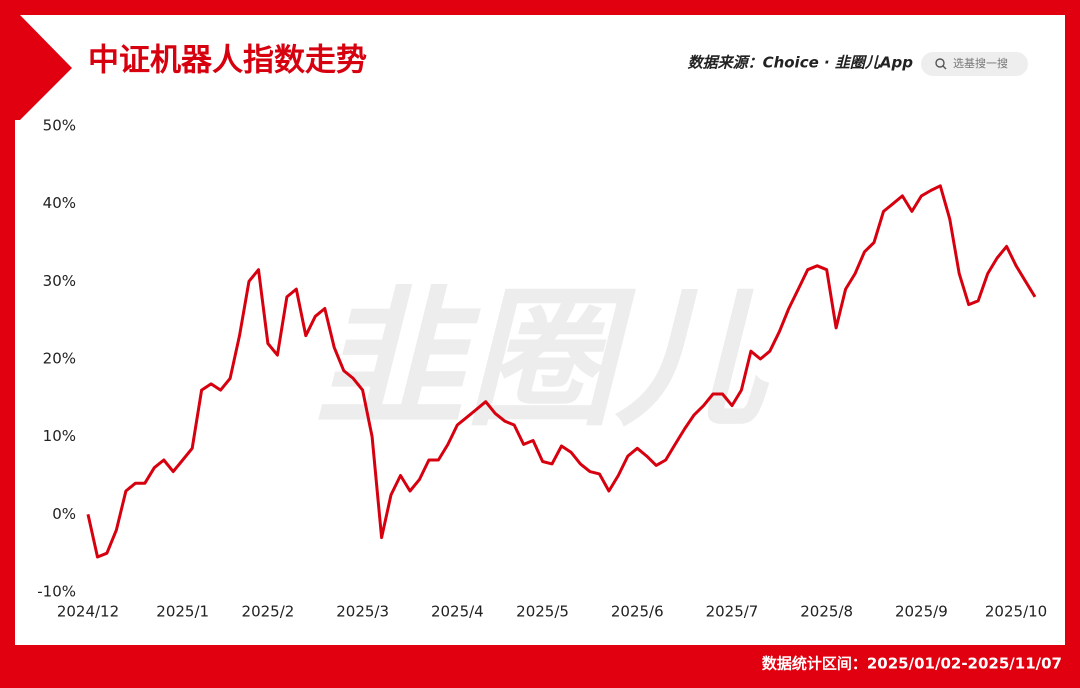  What do you see at coordinates (59, 281) in the screenshot?
I see `y-tick-label: 30%` at bounding box center [59, 281].